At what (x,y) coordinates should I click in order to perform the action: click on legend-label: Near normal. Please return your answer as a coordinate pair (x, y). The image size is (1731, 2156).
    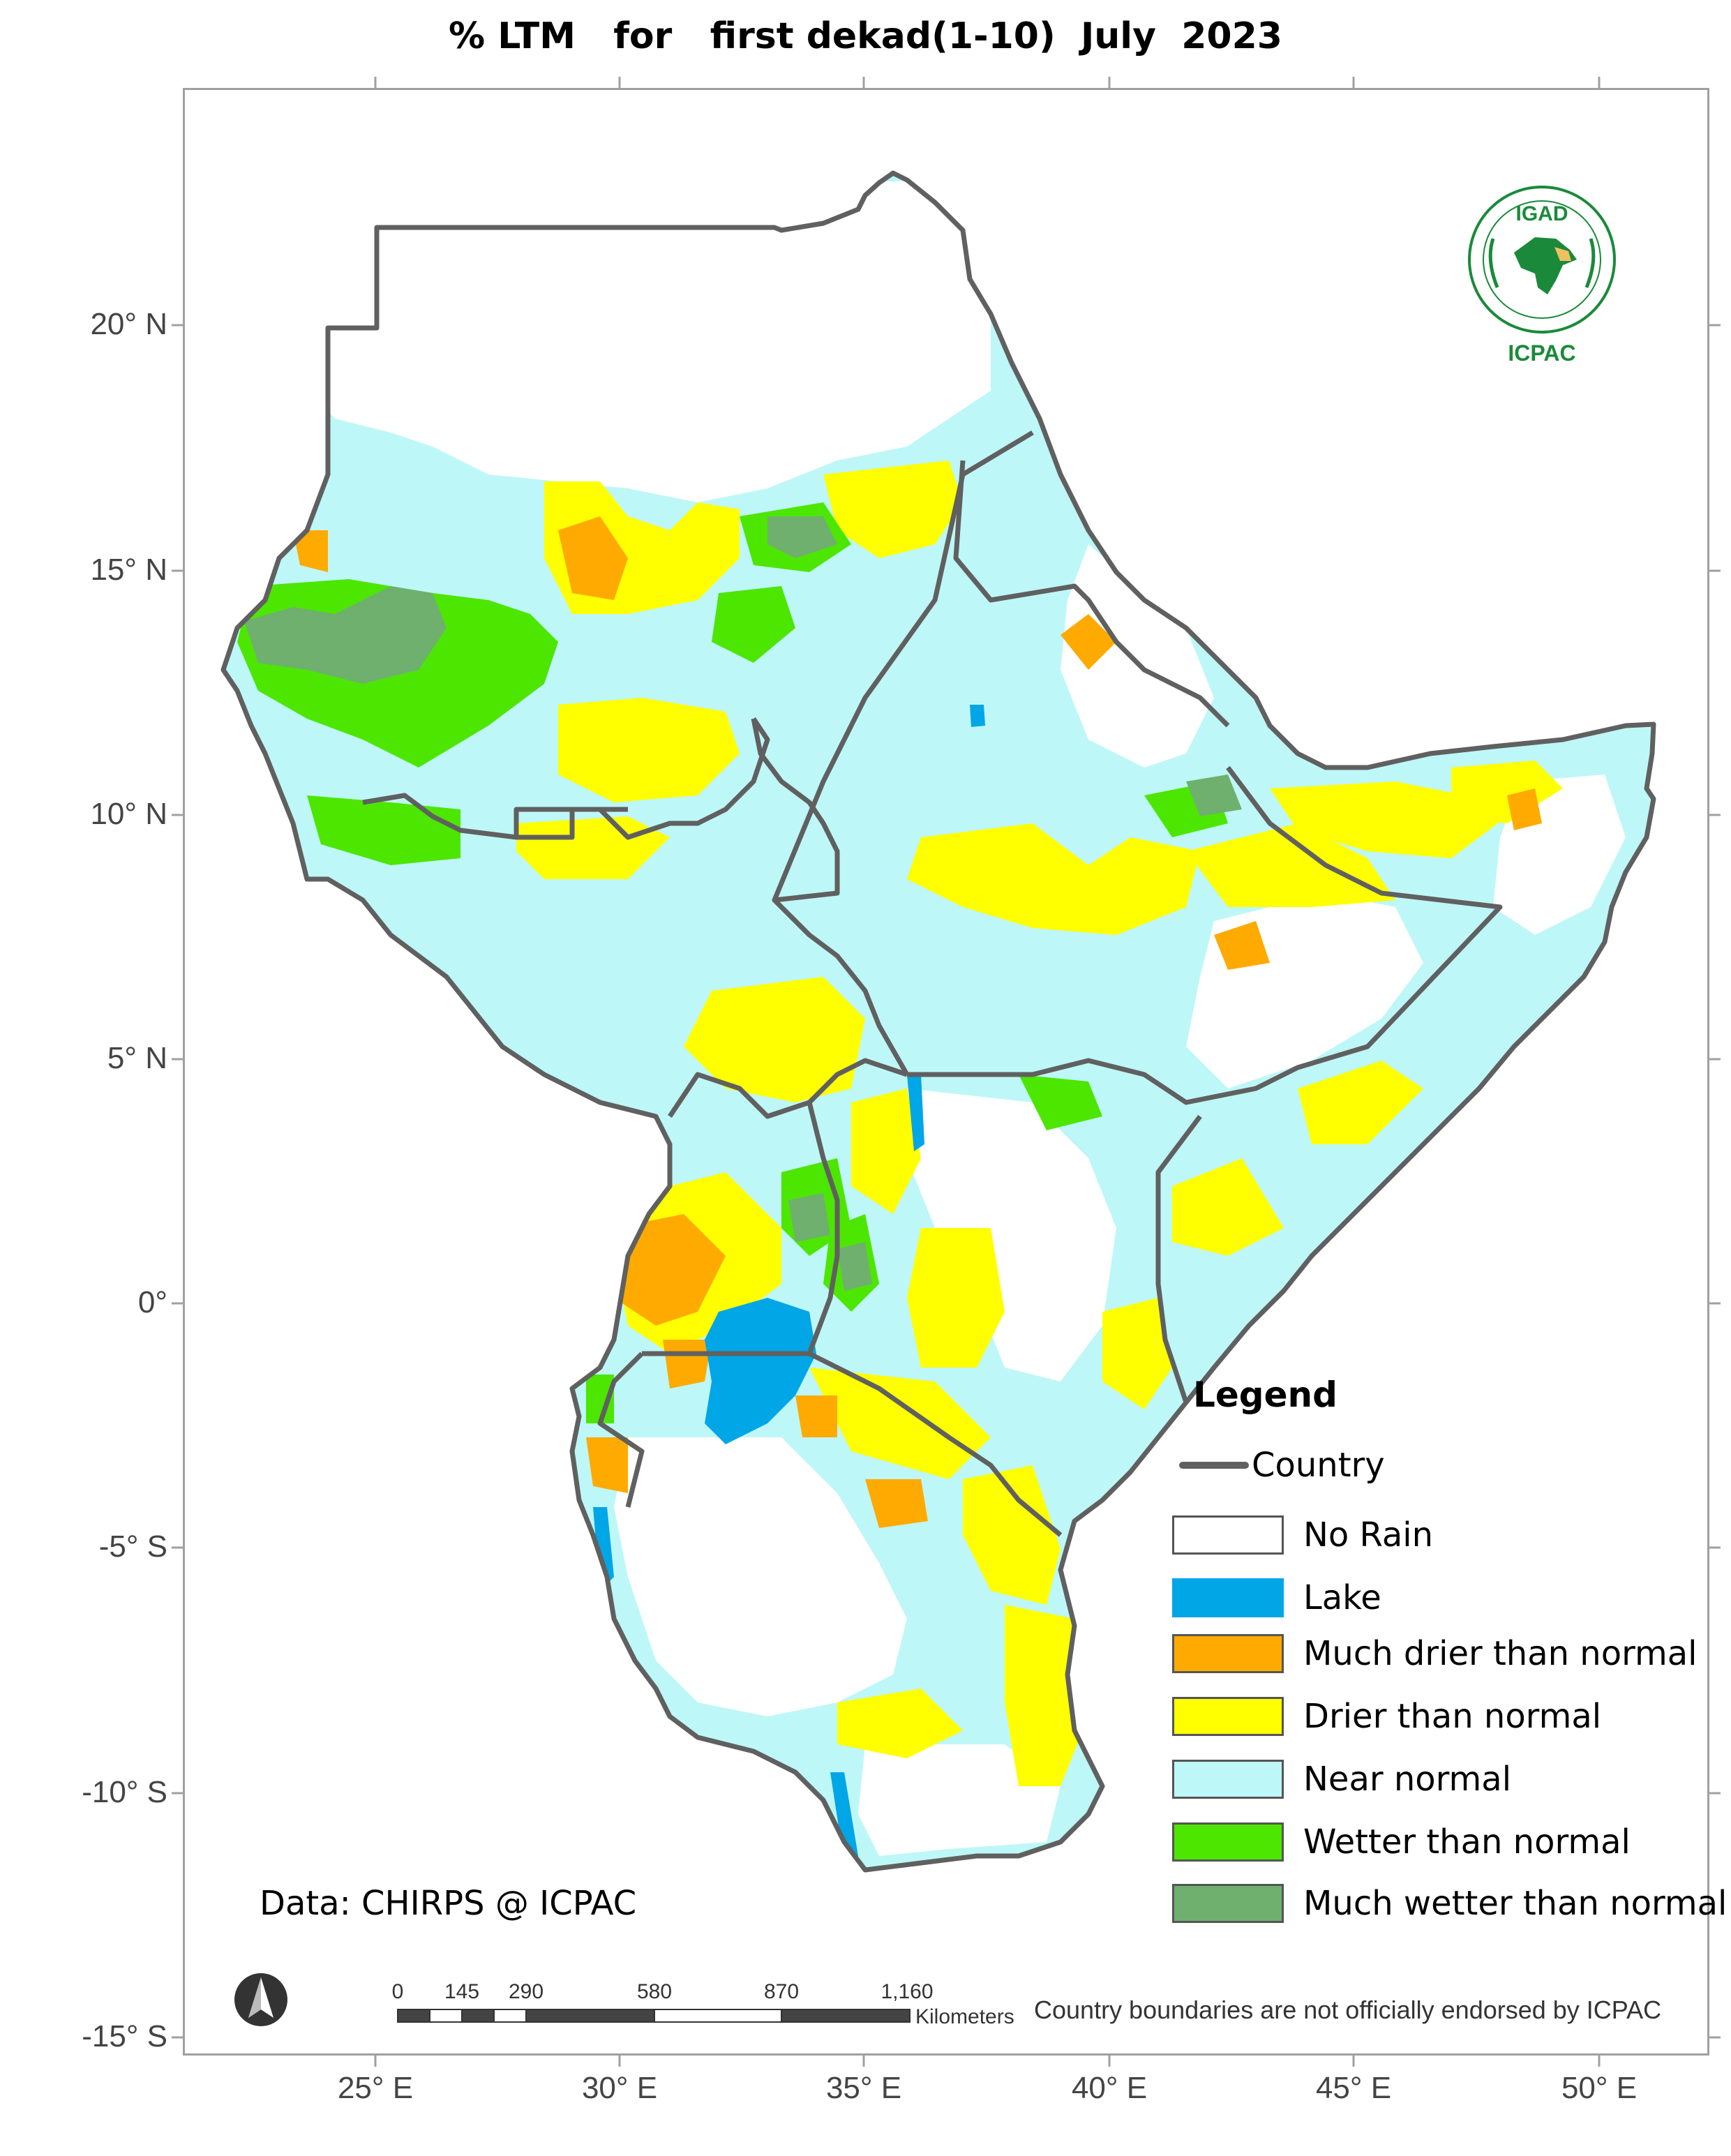
    Looking at the image, I should click on (1407, 1779).